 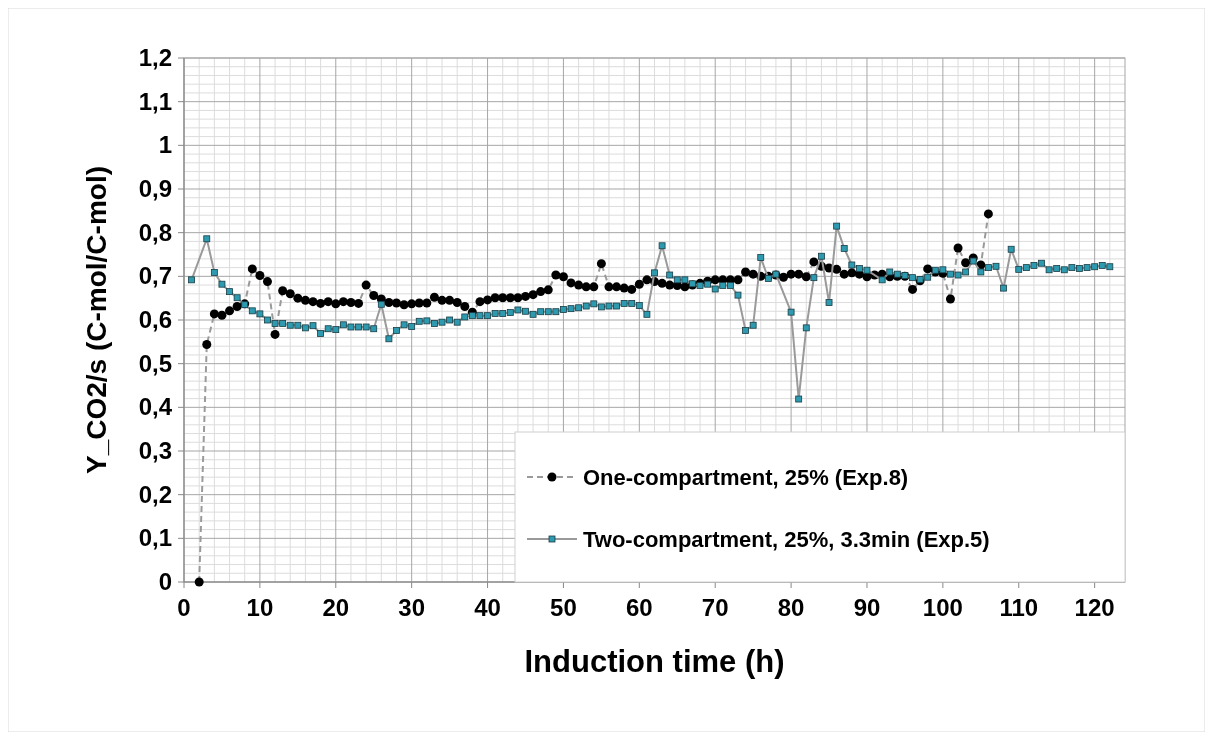 What do you see at coordinates (791, 607) in the screenshot?
I see `x-tick-label: 80` at bounding box center [791, 607].